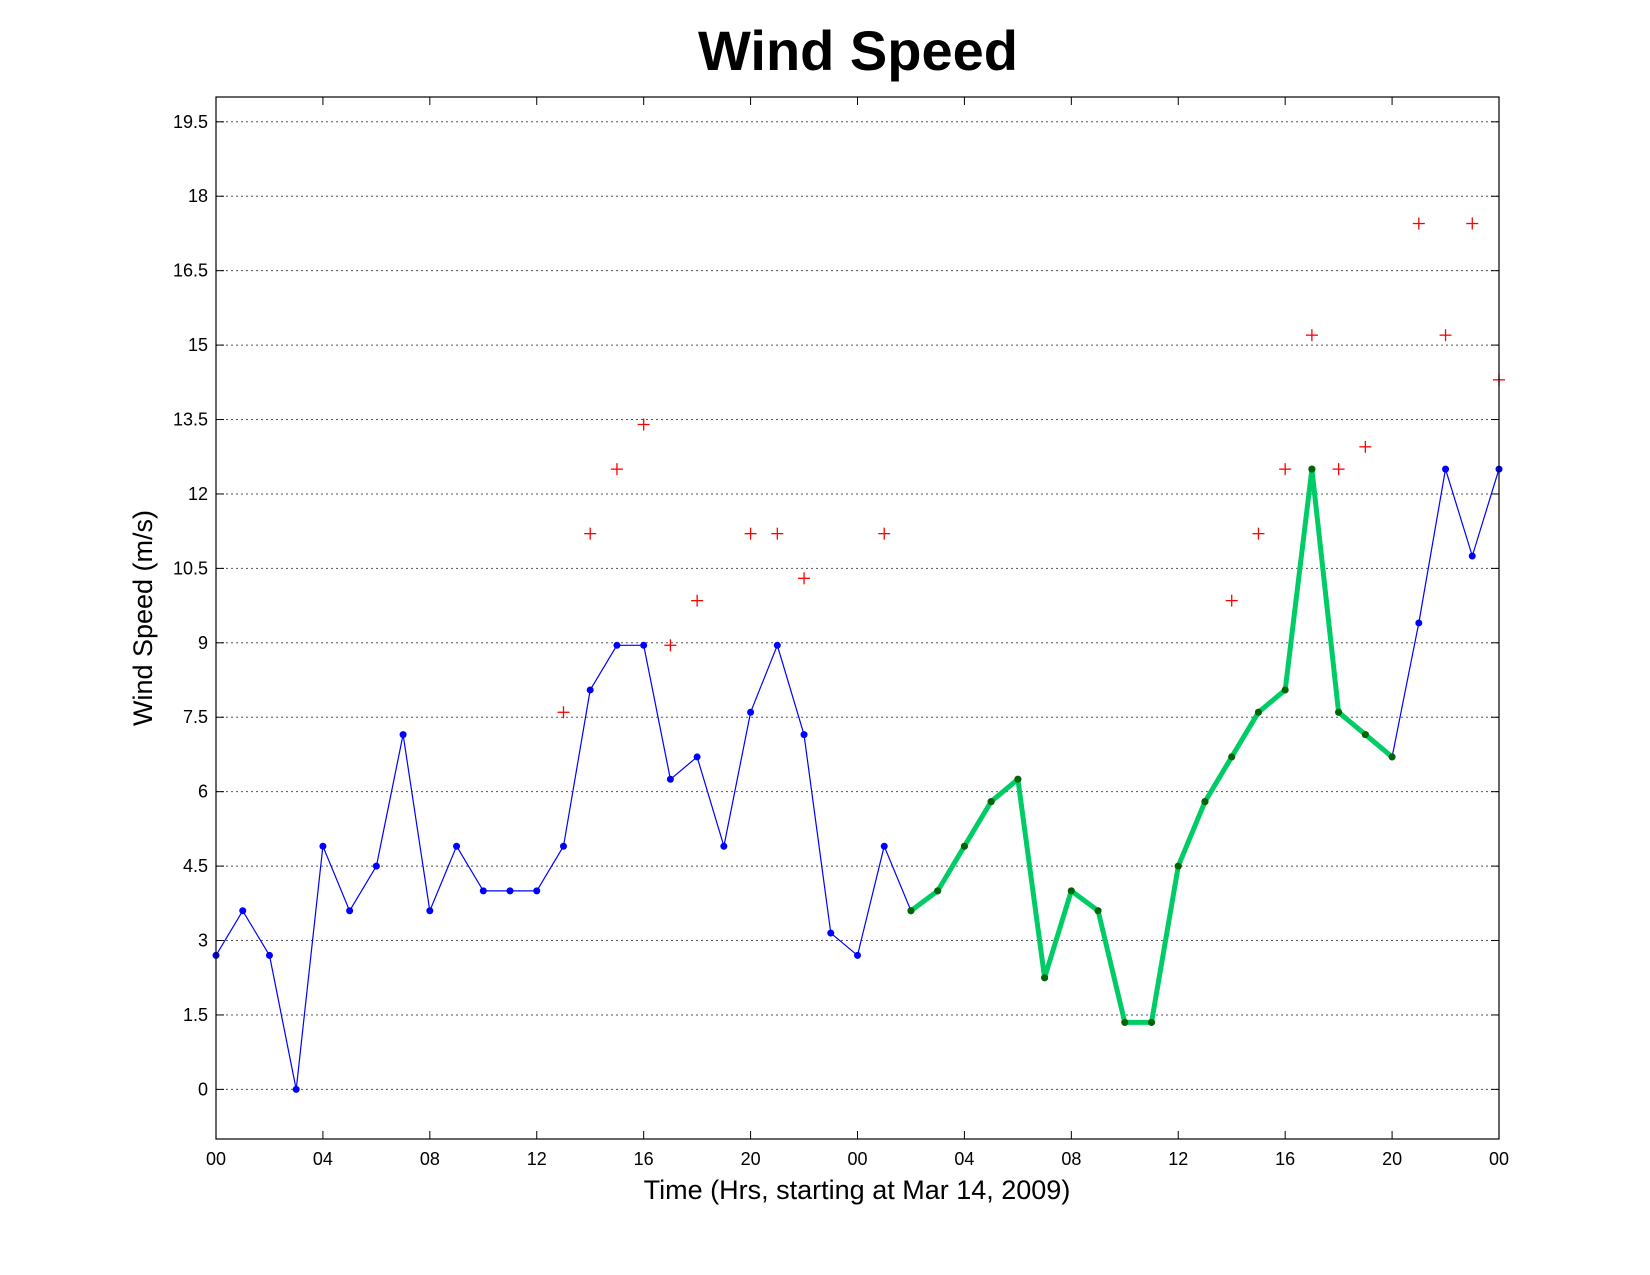  I want to click on y-tick-label: 18, so click(198, 196).